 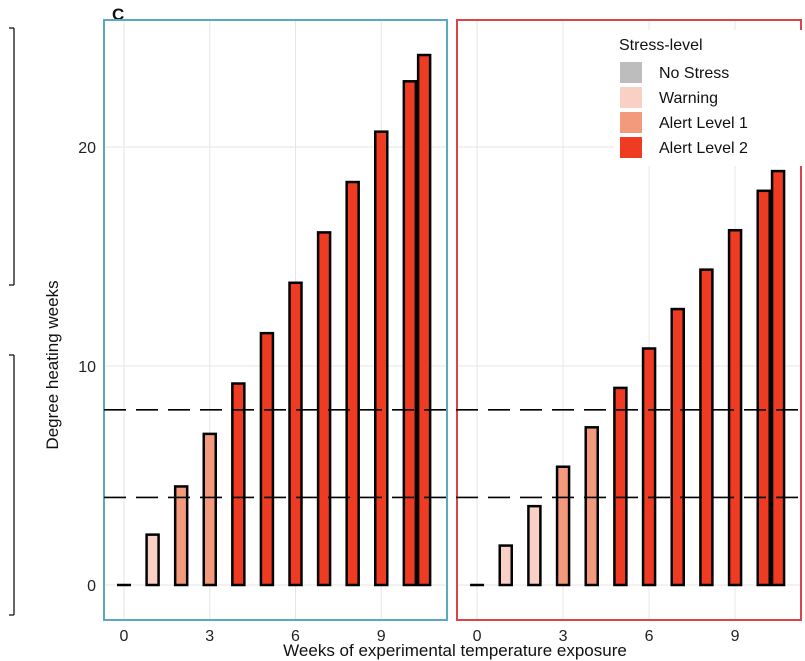 I want to click on legend-entry: Alert Level 2, so click(x=703, y=148).